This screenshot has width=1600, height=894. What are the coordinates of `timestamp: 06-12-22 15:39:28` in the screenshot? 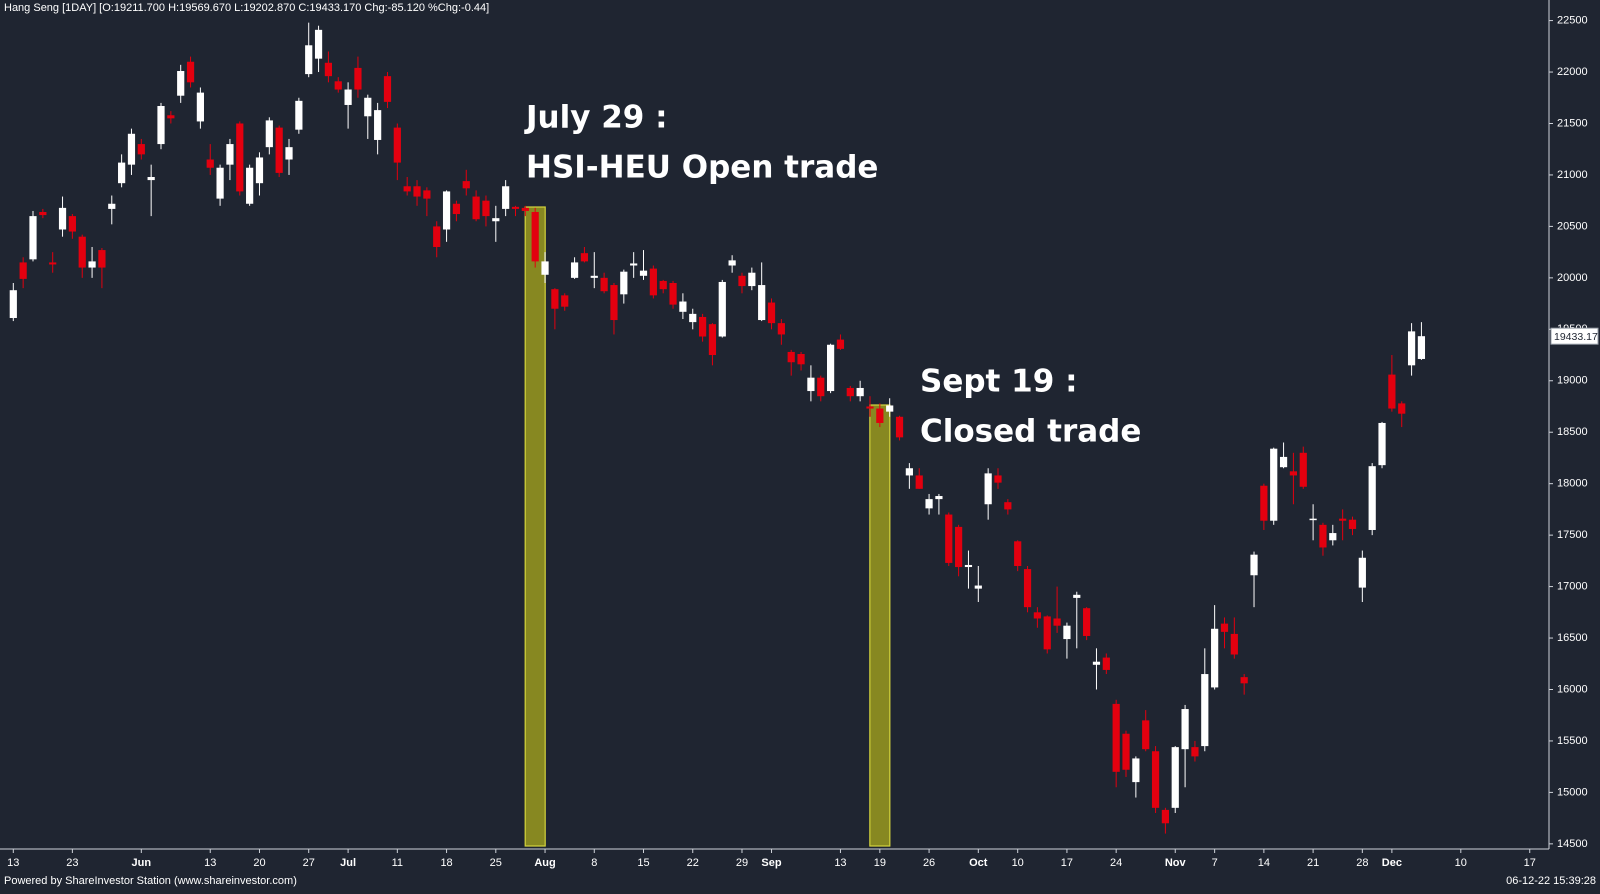 It's located at (1551, 881).